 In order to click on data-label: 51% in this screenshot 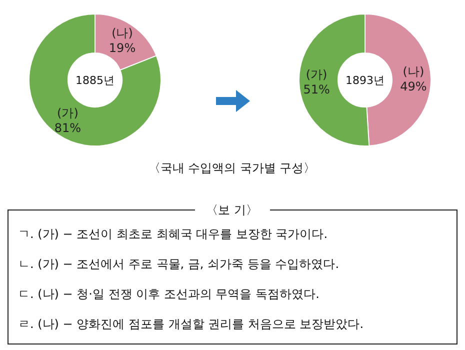, I will do `click(316, 89)`.